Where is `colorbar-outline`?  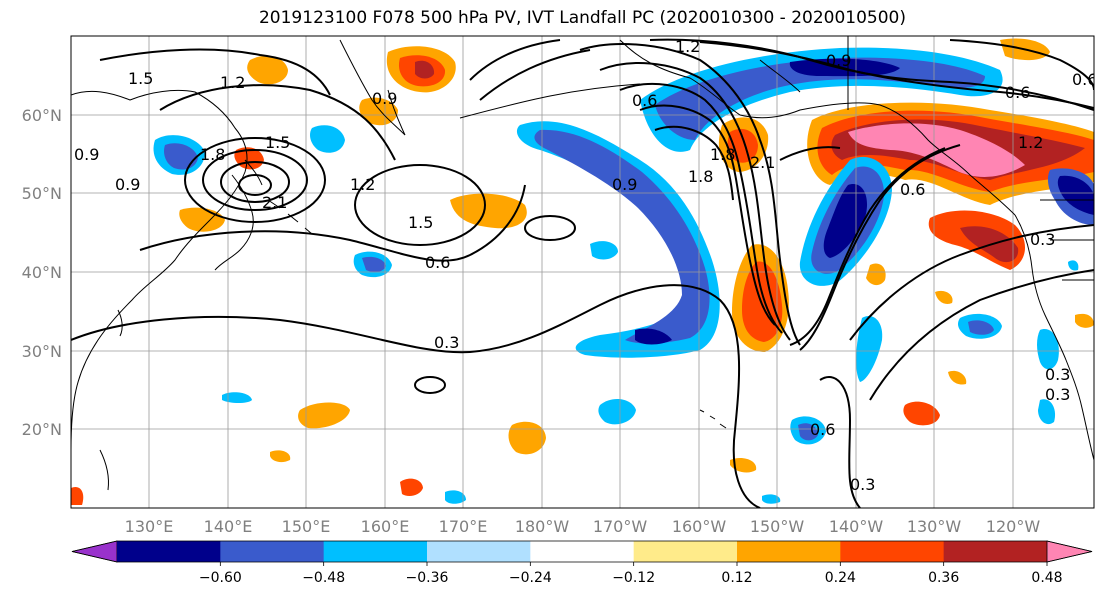
colorbar-outline is located at coordinates (582, 551).